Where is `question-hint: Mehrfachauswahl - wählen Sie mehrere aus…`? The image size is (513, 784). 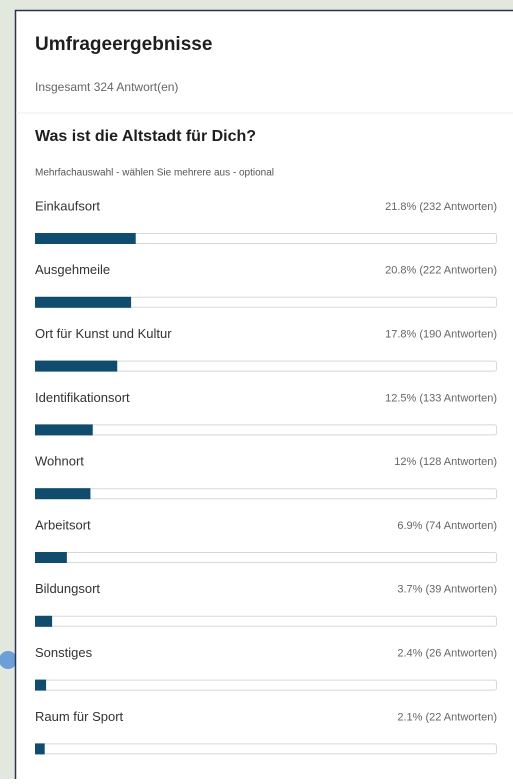
question-hint: Mehrfachauswahl - wählen Sie mehrere aus… is located at coordinates (154, 173).